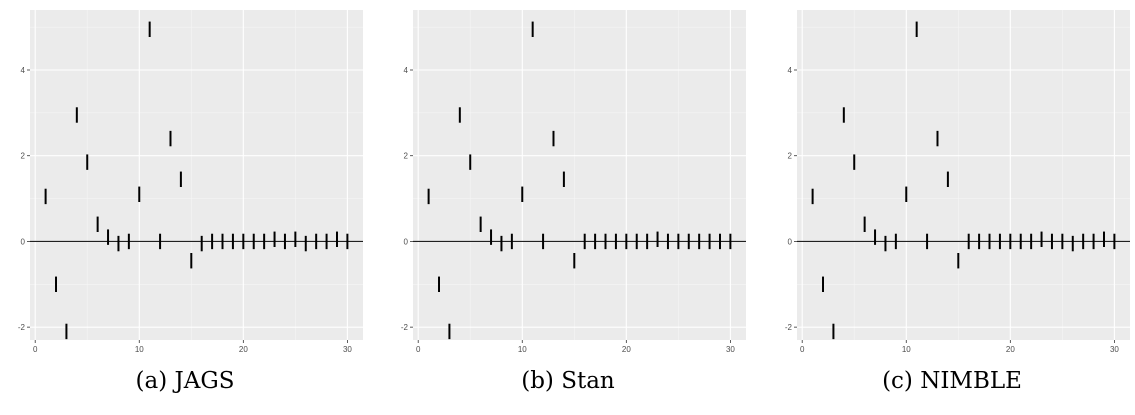  What do you see at coordinates (568, 381) in the screenshot?
I see `caption-stan: (b) Stan` at bounding box center [568, 381].